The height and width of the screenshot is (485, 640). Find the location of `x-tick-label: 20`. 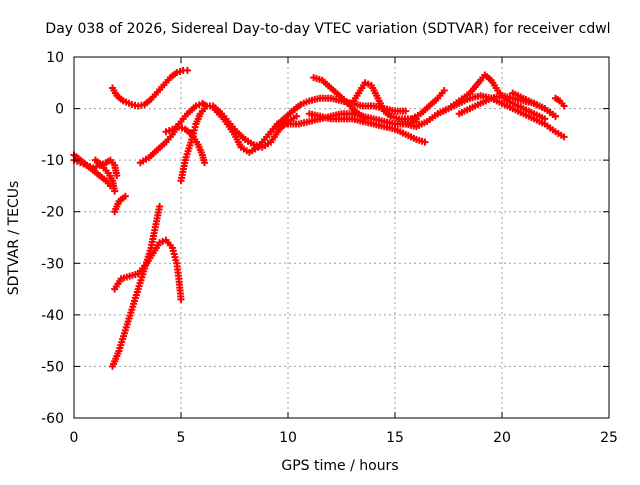

x-tick-label: 20 is located at coordinates (502, 438).